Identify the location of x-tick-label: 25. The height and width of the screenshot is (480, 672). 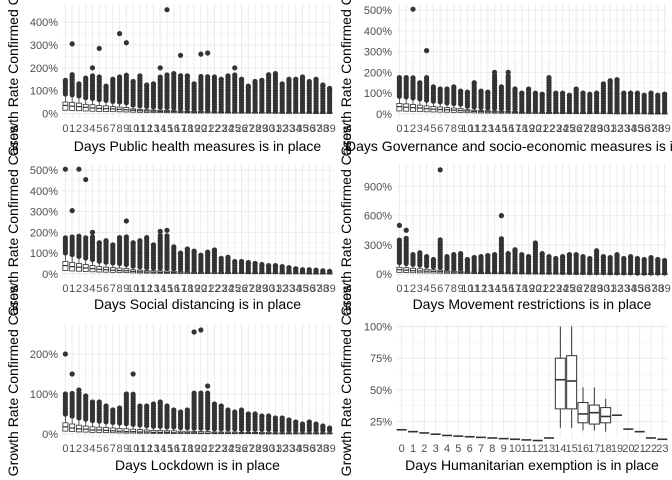
(235, 449).